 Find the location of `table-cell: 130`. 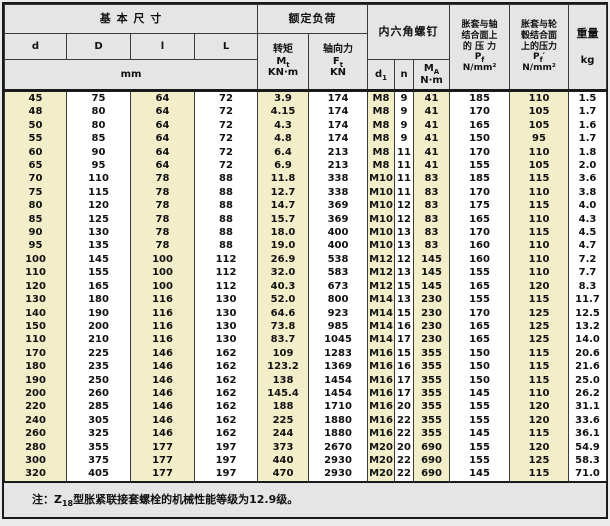

table-cell: 130 is located at coordinates (226, 340).